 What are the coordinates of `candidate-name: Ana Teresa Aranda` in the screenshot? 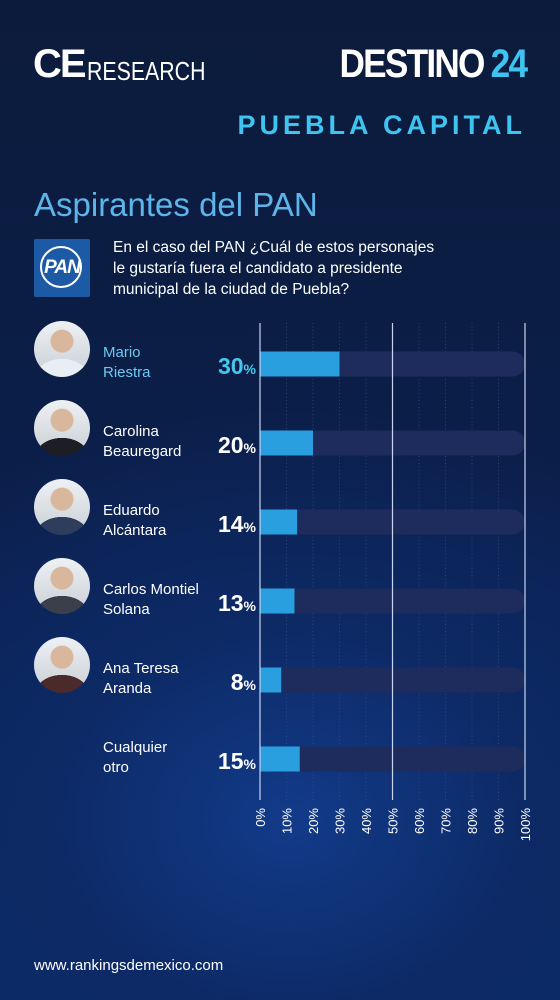 It's located at (158, 679).